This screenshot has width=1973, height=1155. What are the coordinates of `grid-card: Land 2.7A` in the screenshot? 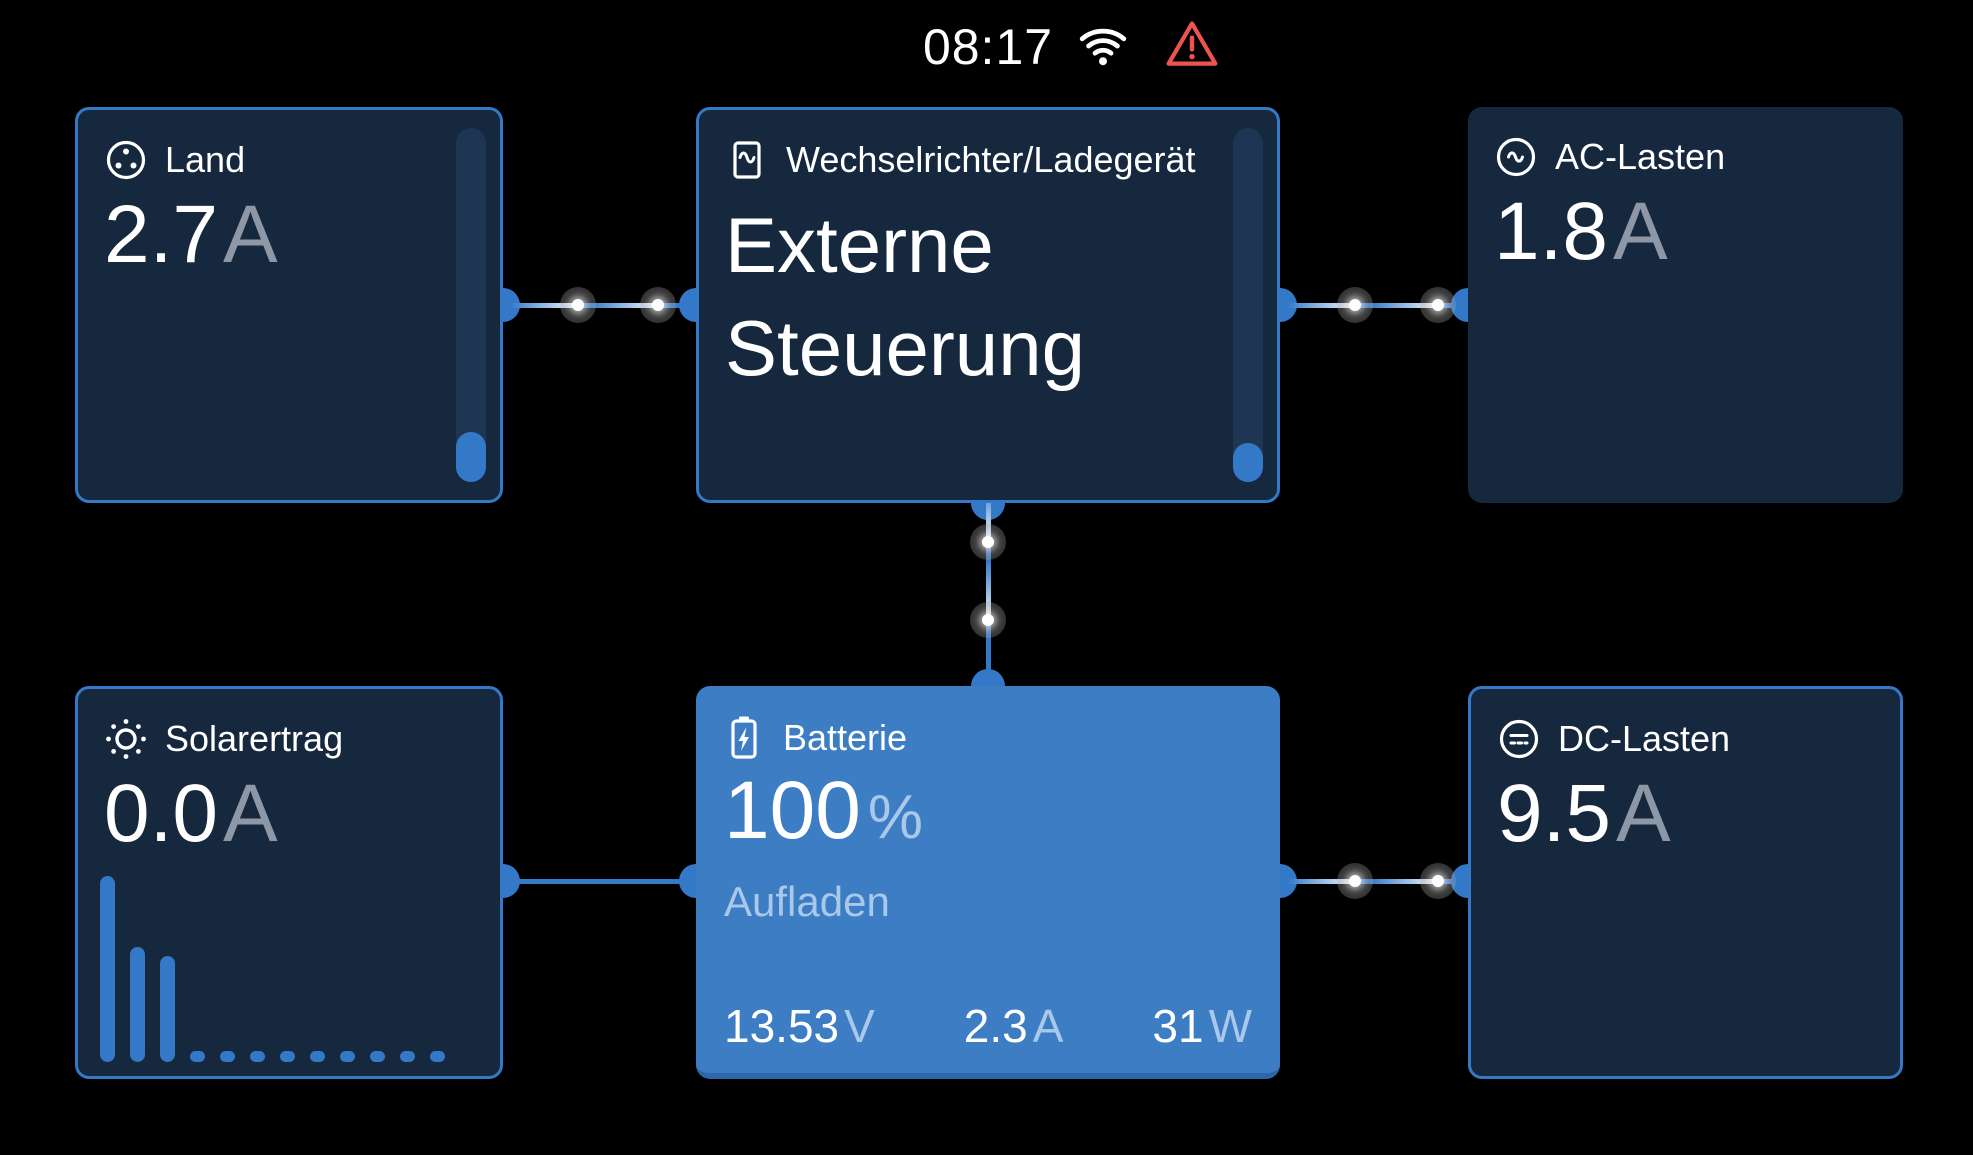 It's located at (289, 305).